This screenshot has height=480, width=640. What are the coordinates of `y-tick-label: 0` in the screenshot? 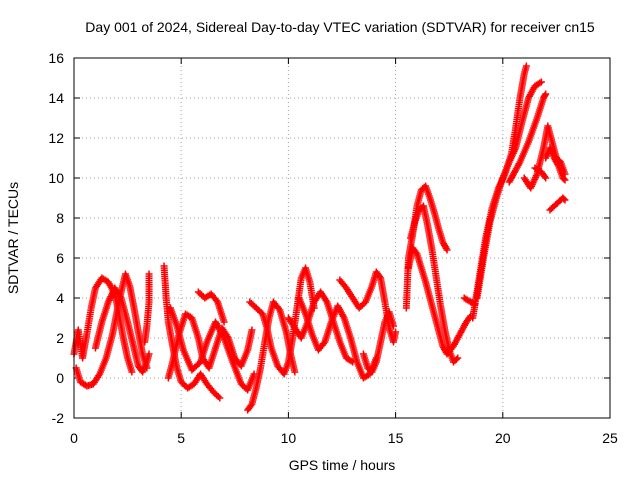 It's located at (60, 378).